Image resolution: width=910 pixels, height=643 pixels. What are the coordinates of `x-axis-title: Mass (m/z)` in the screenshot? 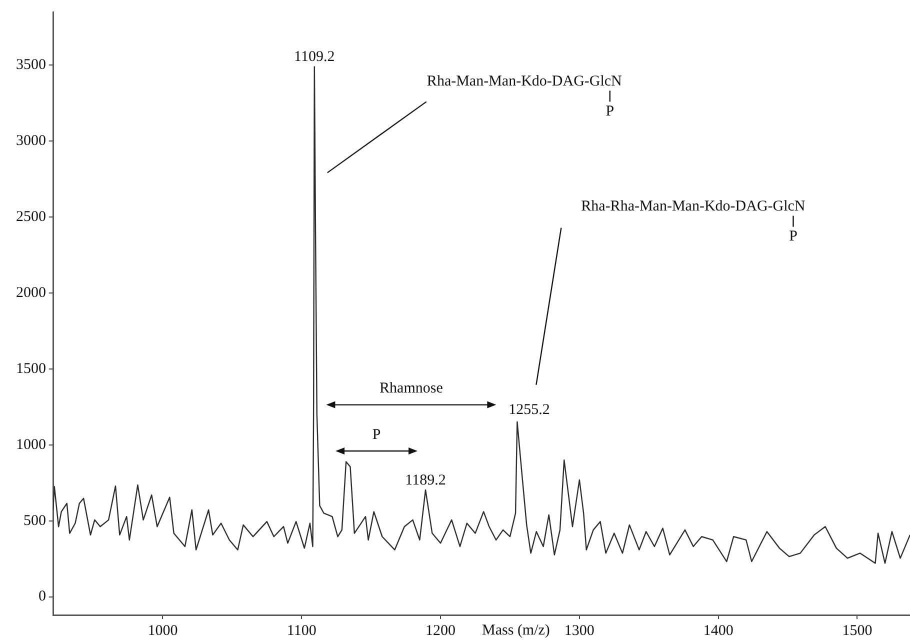 It's located at (516, 630).